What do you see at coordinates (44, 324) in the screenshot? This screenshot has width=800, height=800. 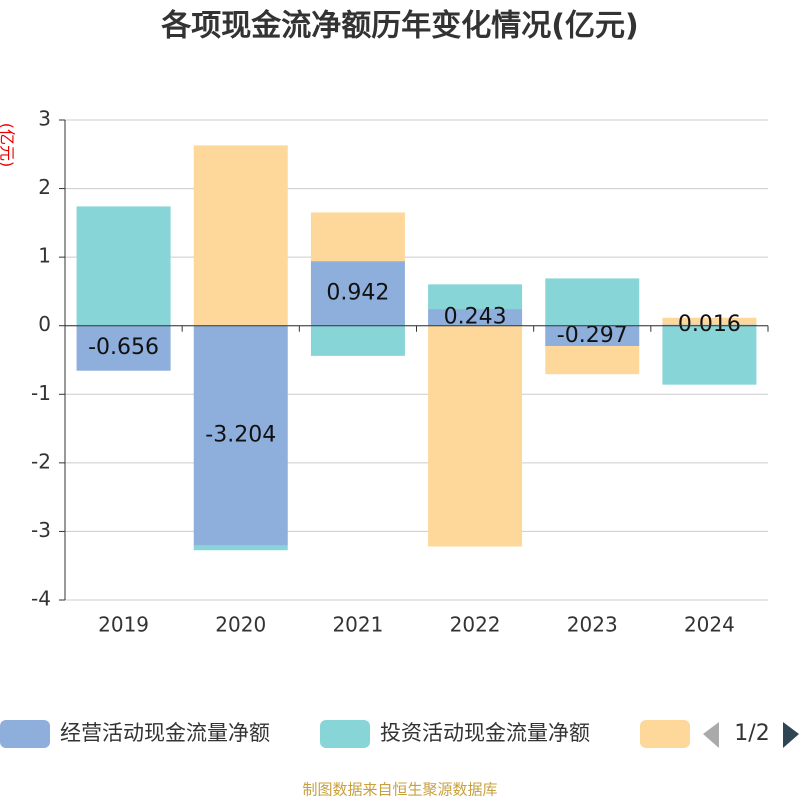 I see `y-tick-label: 0` at bounding box center [44, 324].